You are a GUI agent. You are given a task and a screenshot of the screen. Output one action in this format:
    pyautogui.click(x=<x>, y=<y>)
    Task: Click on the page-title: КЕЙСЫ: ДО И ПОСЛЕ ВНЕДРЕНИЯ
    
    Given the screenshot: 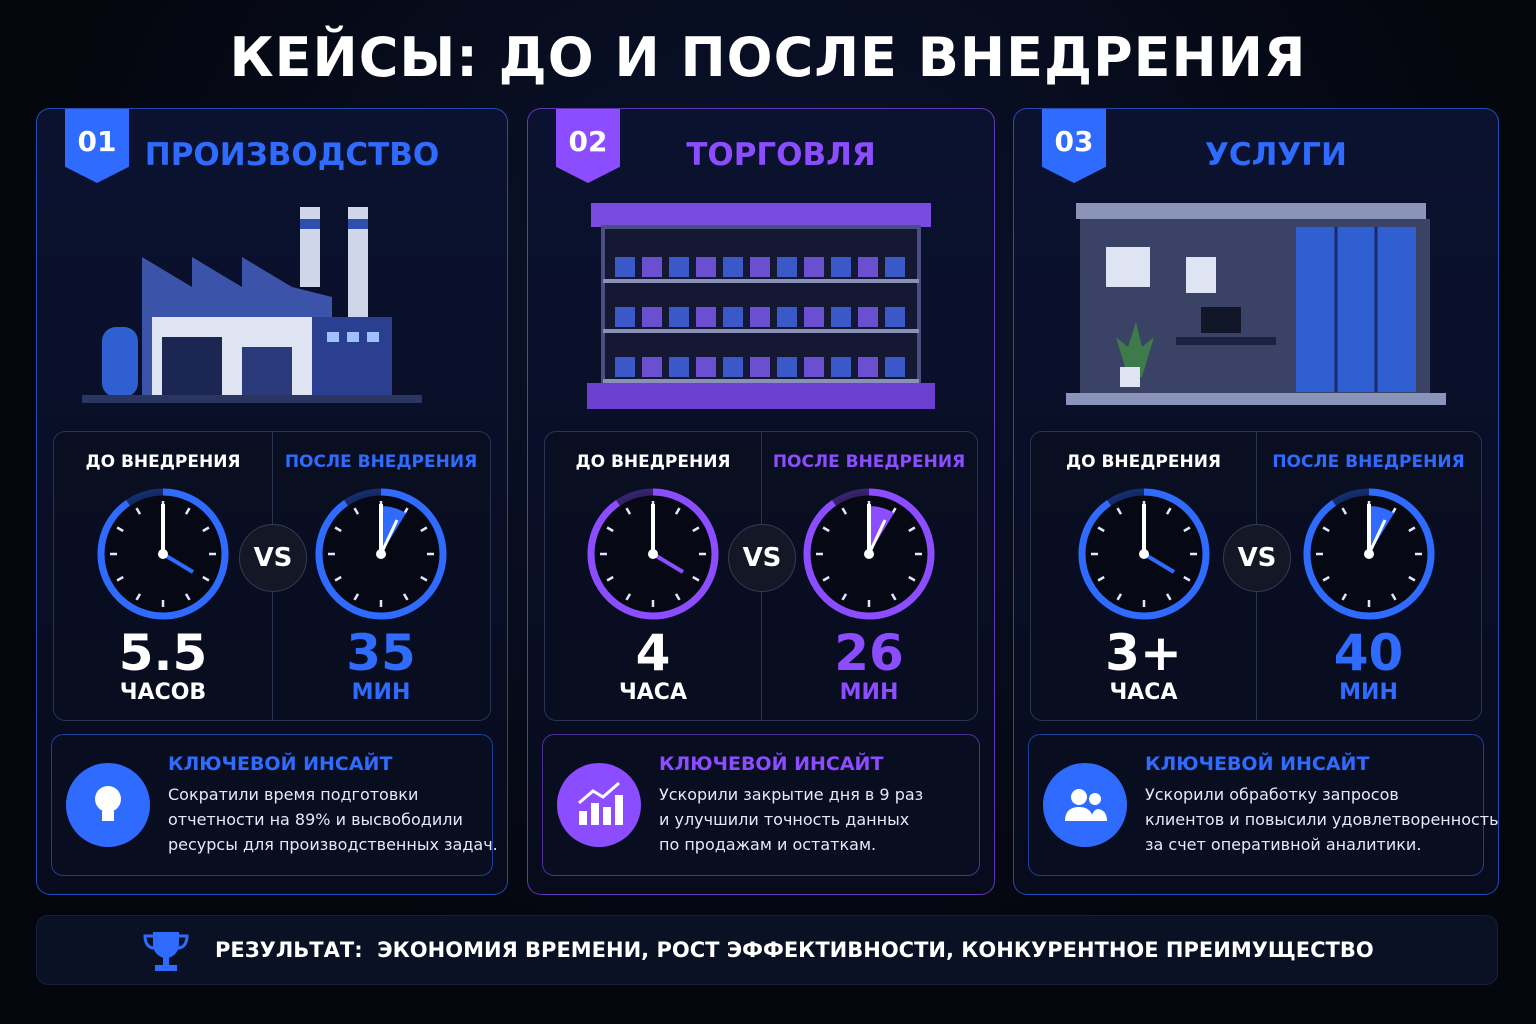 What is the action you would take?
    pyautogui.click(x=768, y=57)
    